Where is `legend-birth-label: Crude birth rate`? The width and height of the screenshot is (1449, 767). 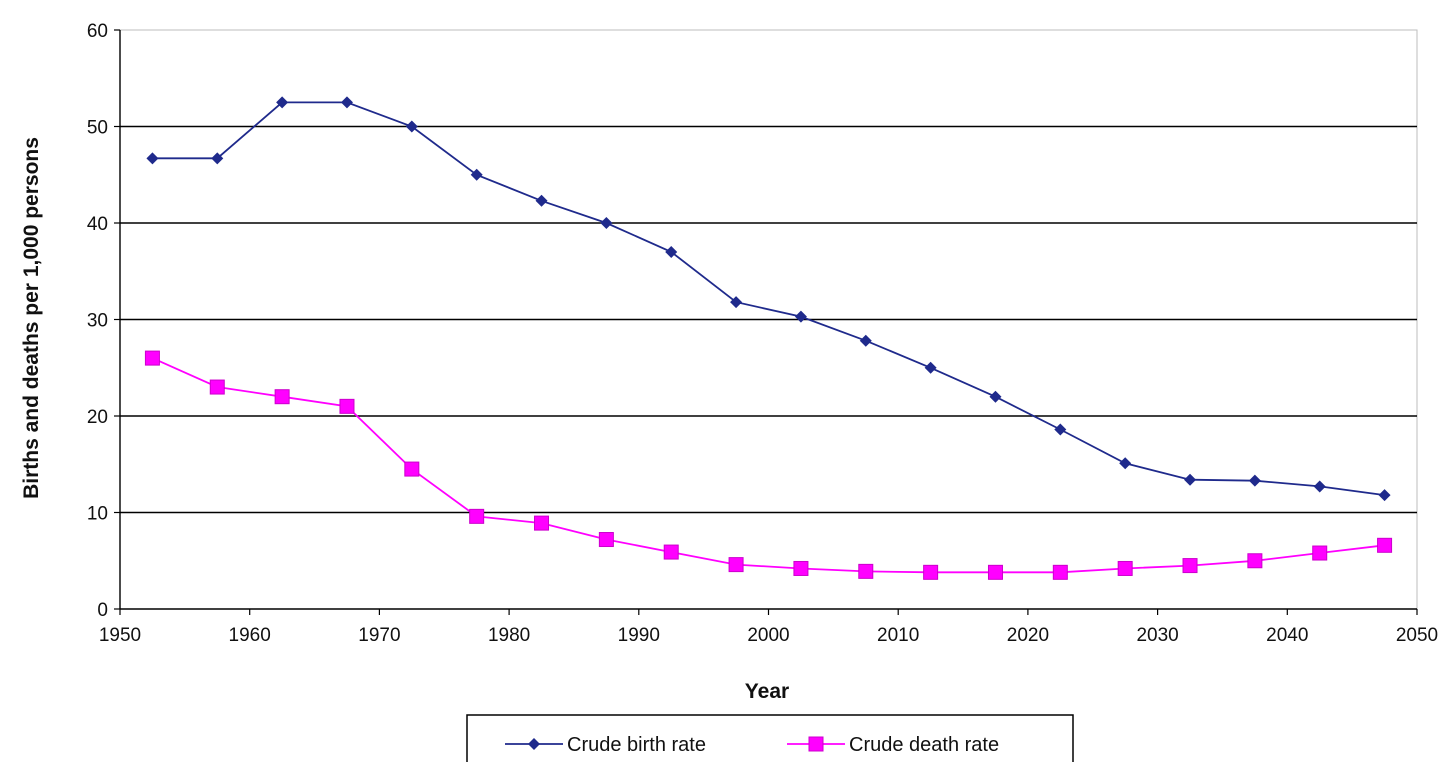 legend-birth-label: Crude birth rate is located at coordinates (636, 745).